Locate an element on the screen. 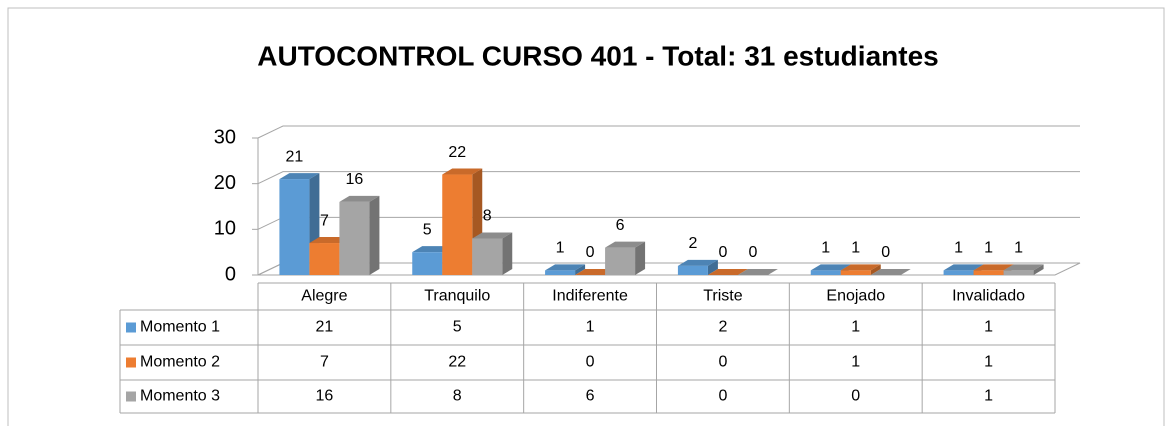 This screenshot has width=1172, height=431. data-label: 22 is located at coordinates (457, 152).